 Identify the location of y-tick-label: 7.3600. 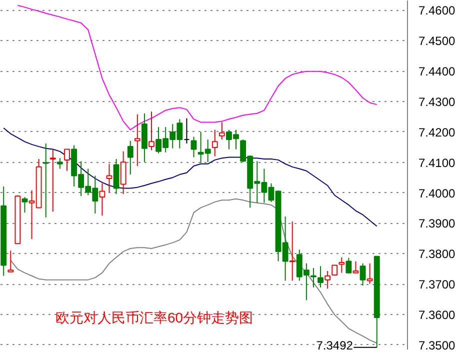
(437, 315).